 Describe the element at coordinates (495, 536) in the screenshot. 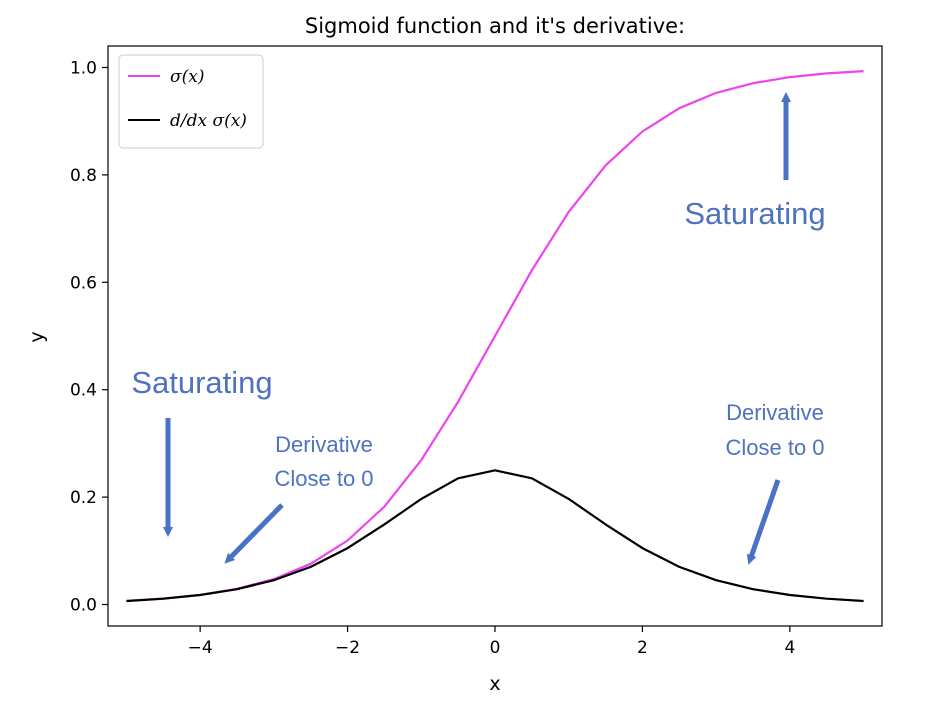

I see `series-line-derivative` at that location.